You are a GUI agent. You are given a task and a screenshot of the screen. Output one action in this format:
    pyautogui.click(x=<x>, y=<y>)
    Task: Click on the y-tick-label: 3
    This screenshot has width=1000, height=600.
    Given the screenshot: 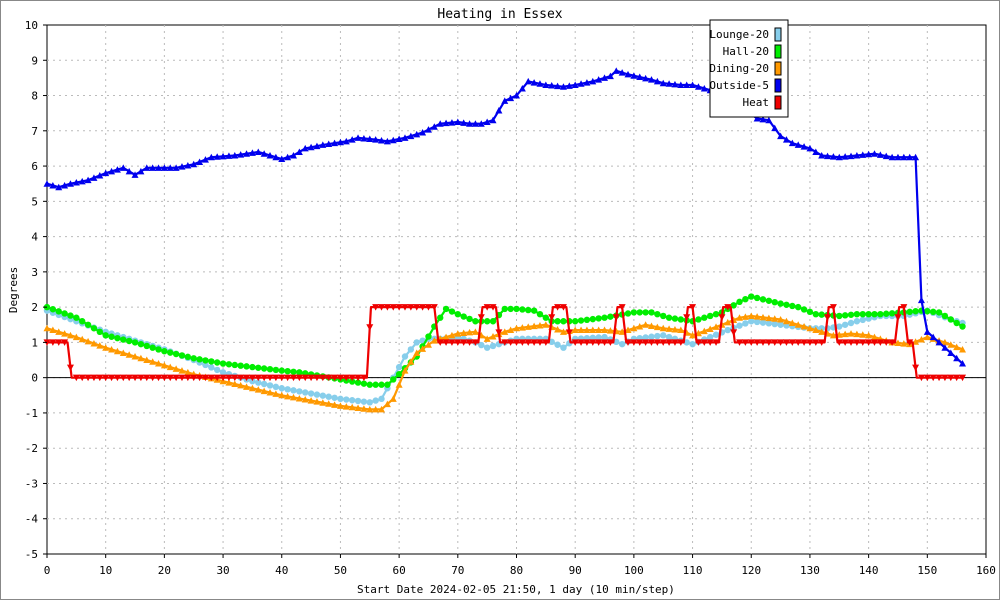 What is the action you would take?
    pyautogui.click(x=34, y=272)
    